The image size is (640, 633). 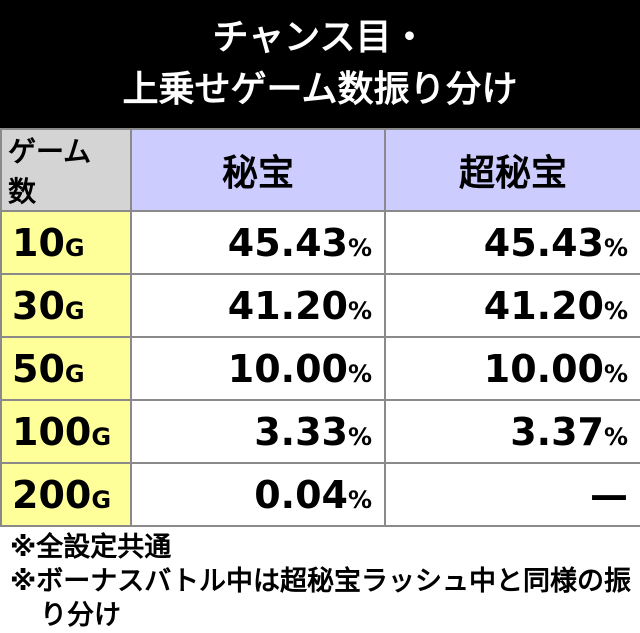 I want to click on row-label: 200G, so click(x=66, y=494).